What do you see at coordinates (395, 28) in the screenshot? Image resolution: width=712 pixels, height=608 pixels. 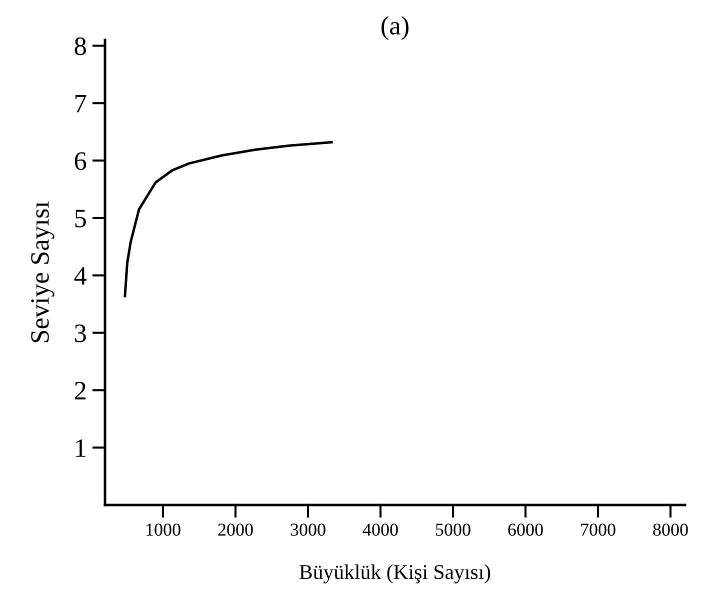 I see `chart-title: (a)` at bounding box center [395, 28].